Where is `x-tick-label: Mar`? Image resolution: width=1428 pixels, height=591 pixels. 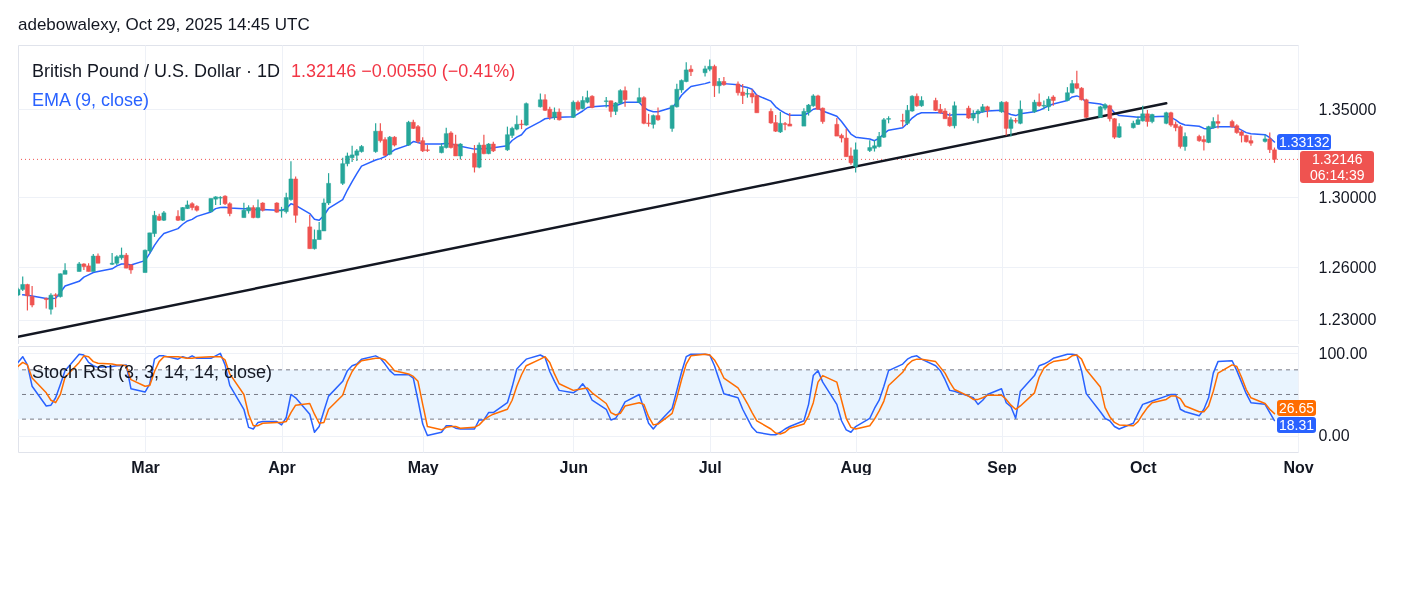 x-tick-label: Mar is located at coordinates (145, 467).